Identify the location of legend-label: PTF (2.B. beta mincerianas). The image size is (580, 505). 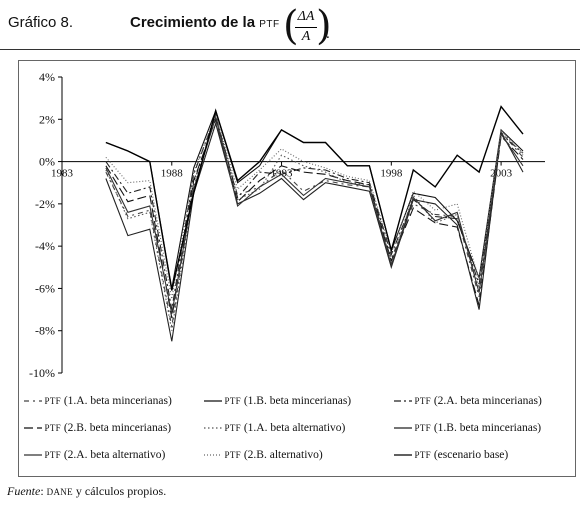
(107, 428).